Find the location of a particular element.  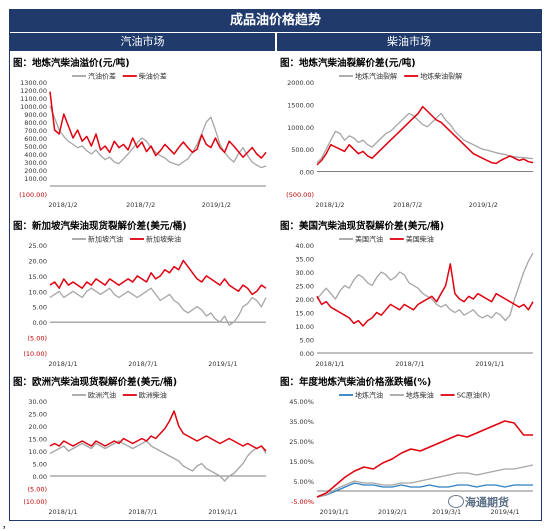

y-tick-label: 1500.00 is located at coordinates (300, 105).